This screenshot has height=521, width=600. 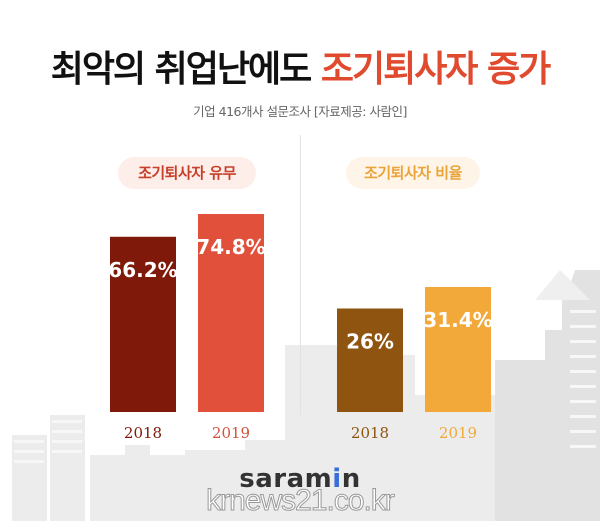 I want to click on bar-right-2018, so click(x=370, y=360).